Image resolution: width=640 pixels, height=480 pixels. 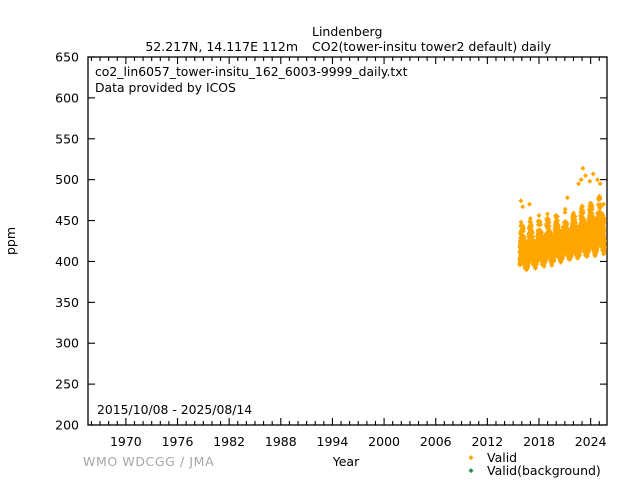 I want to click on y-tick-label: 200, so click(x=67, y=425).